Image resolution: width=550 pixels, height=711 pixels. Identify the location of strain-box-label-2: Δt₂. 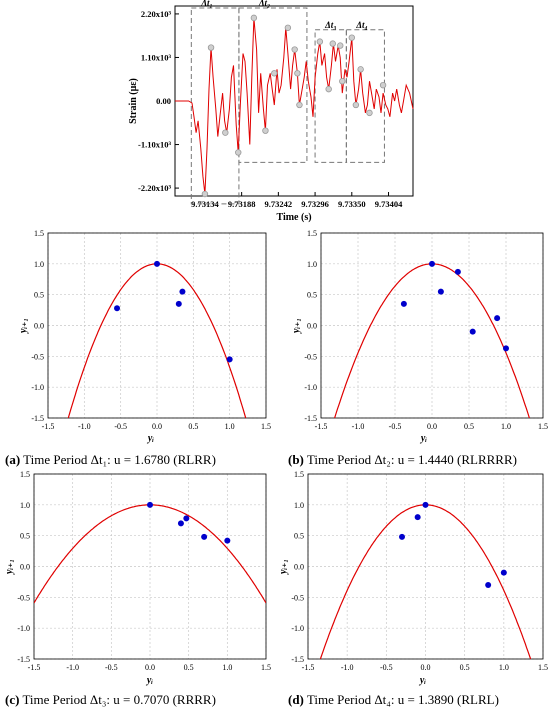
(264, 4).